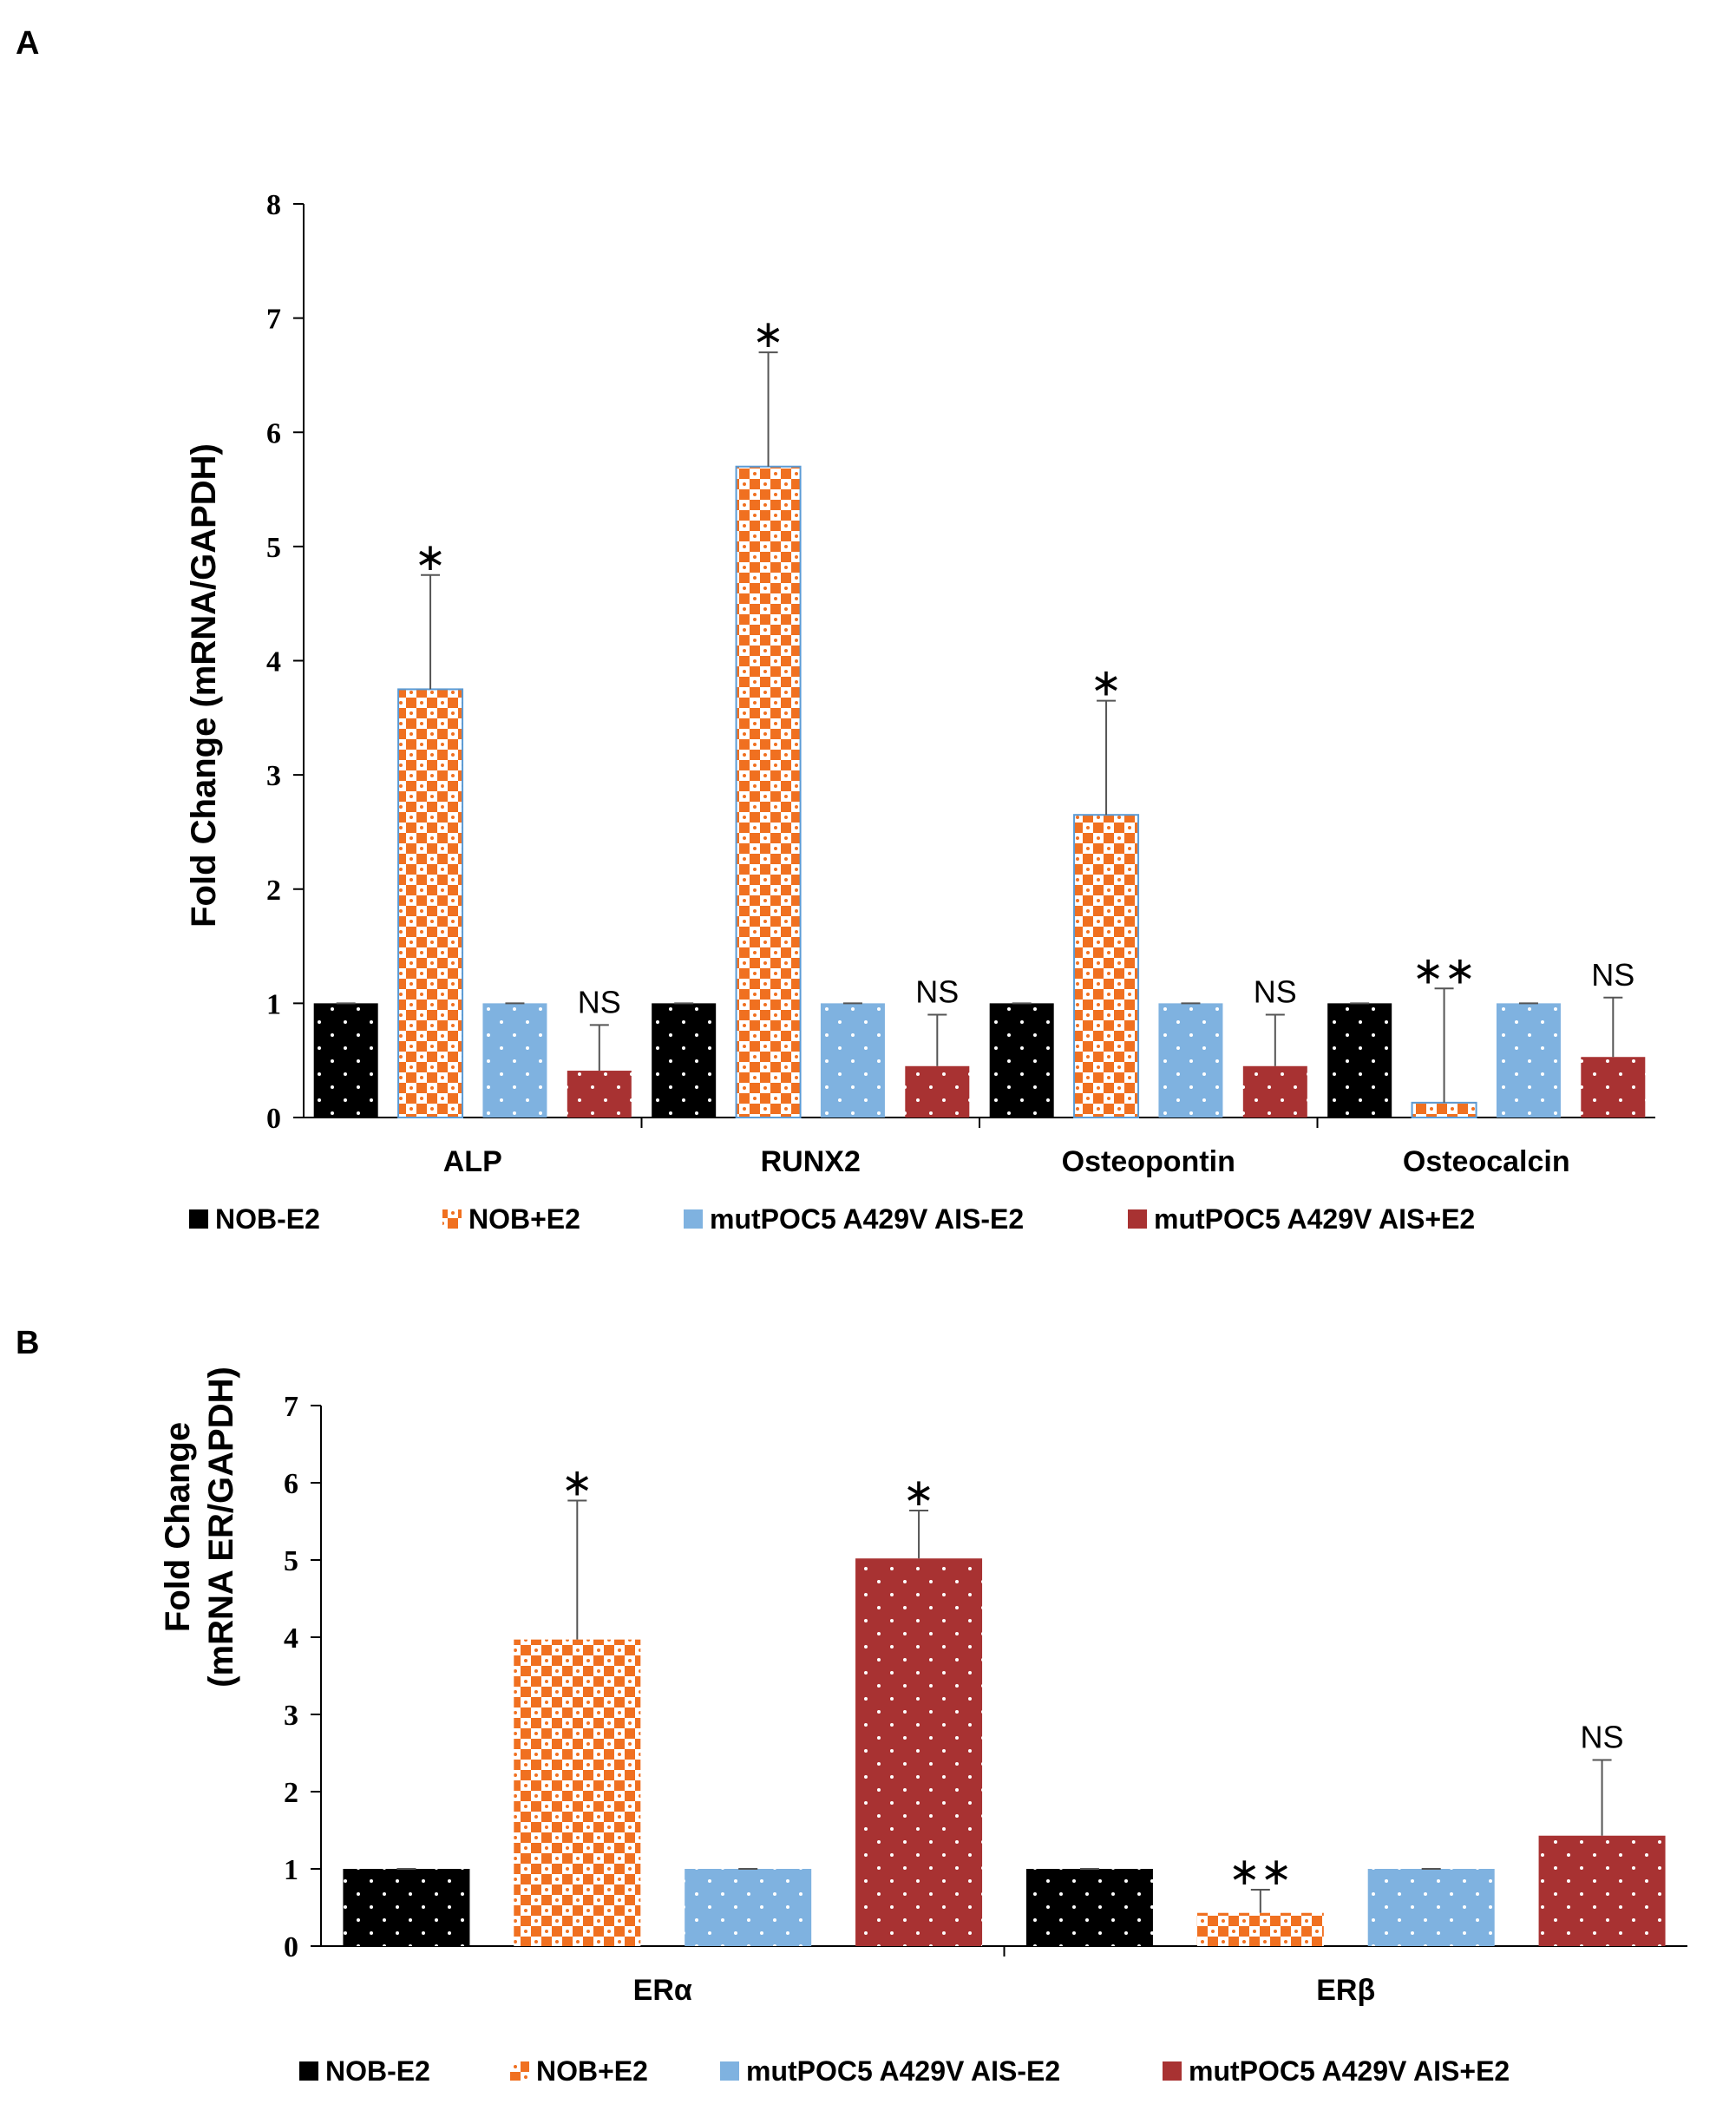 This screenshot has height=2104, width=1736. Describe the element at coordinates (221, 1528) in the screenshot. I see `panel-b-ylabel-line2: (mRNA ER/GAPDH)` at that location.